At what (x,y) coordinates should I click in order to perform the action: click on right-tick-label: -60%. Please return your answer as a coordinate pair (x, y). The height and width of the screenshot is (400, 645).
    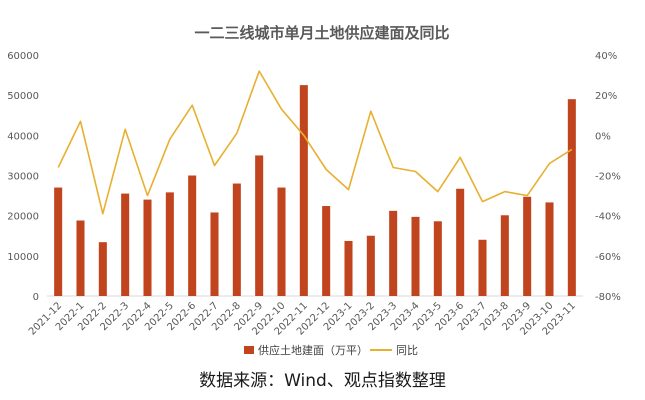
    Looking at the image, I should click on (608, 257).